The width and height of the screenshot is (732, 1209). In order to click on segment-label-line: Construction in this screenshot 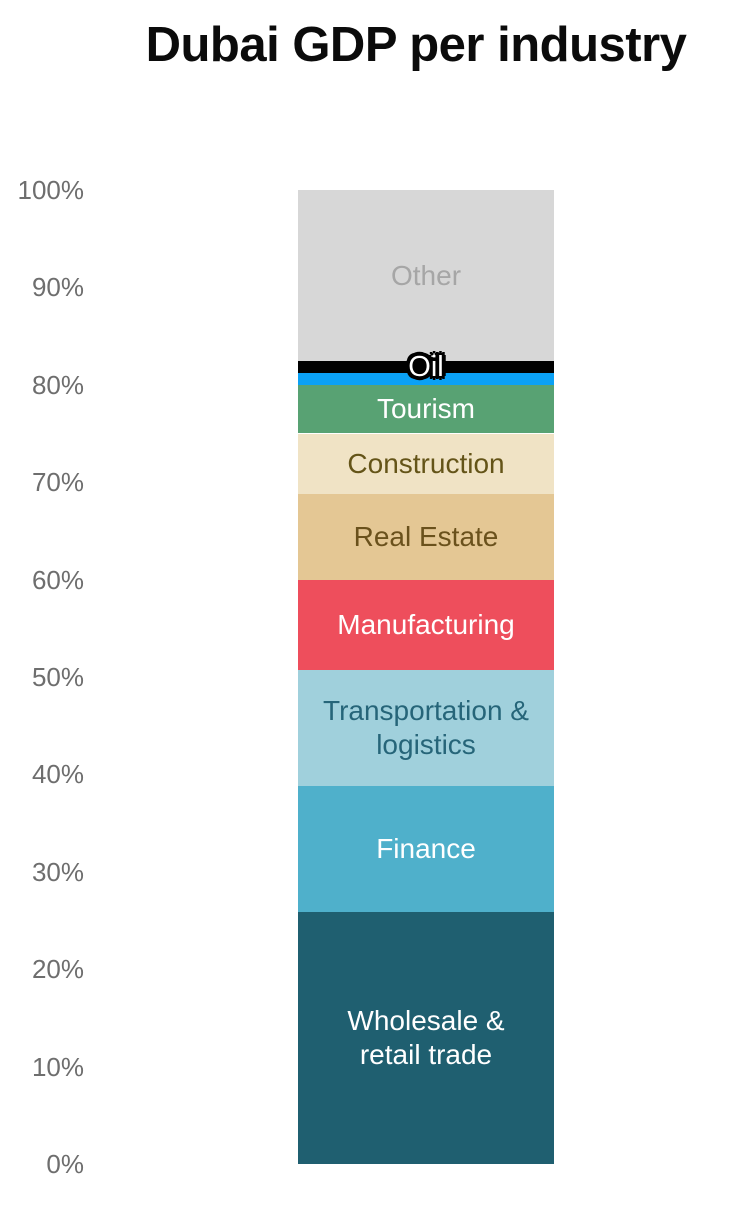, I will do `click(426, 463)`.